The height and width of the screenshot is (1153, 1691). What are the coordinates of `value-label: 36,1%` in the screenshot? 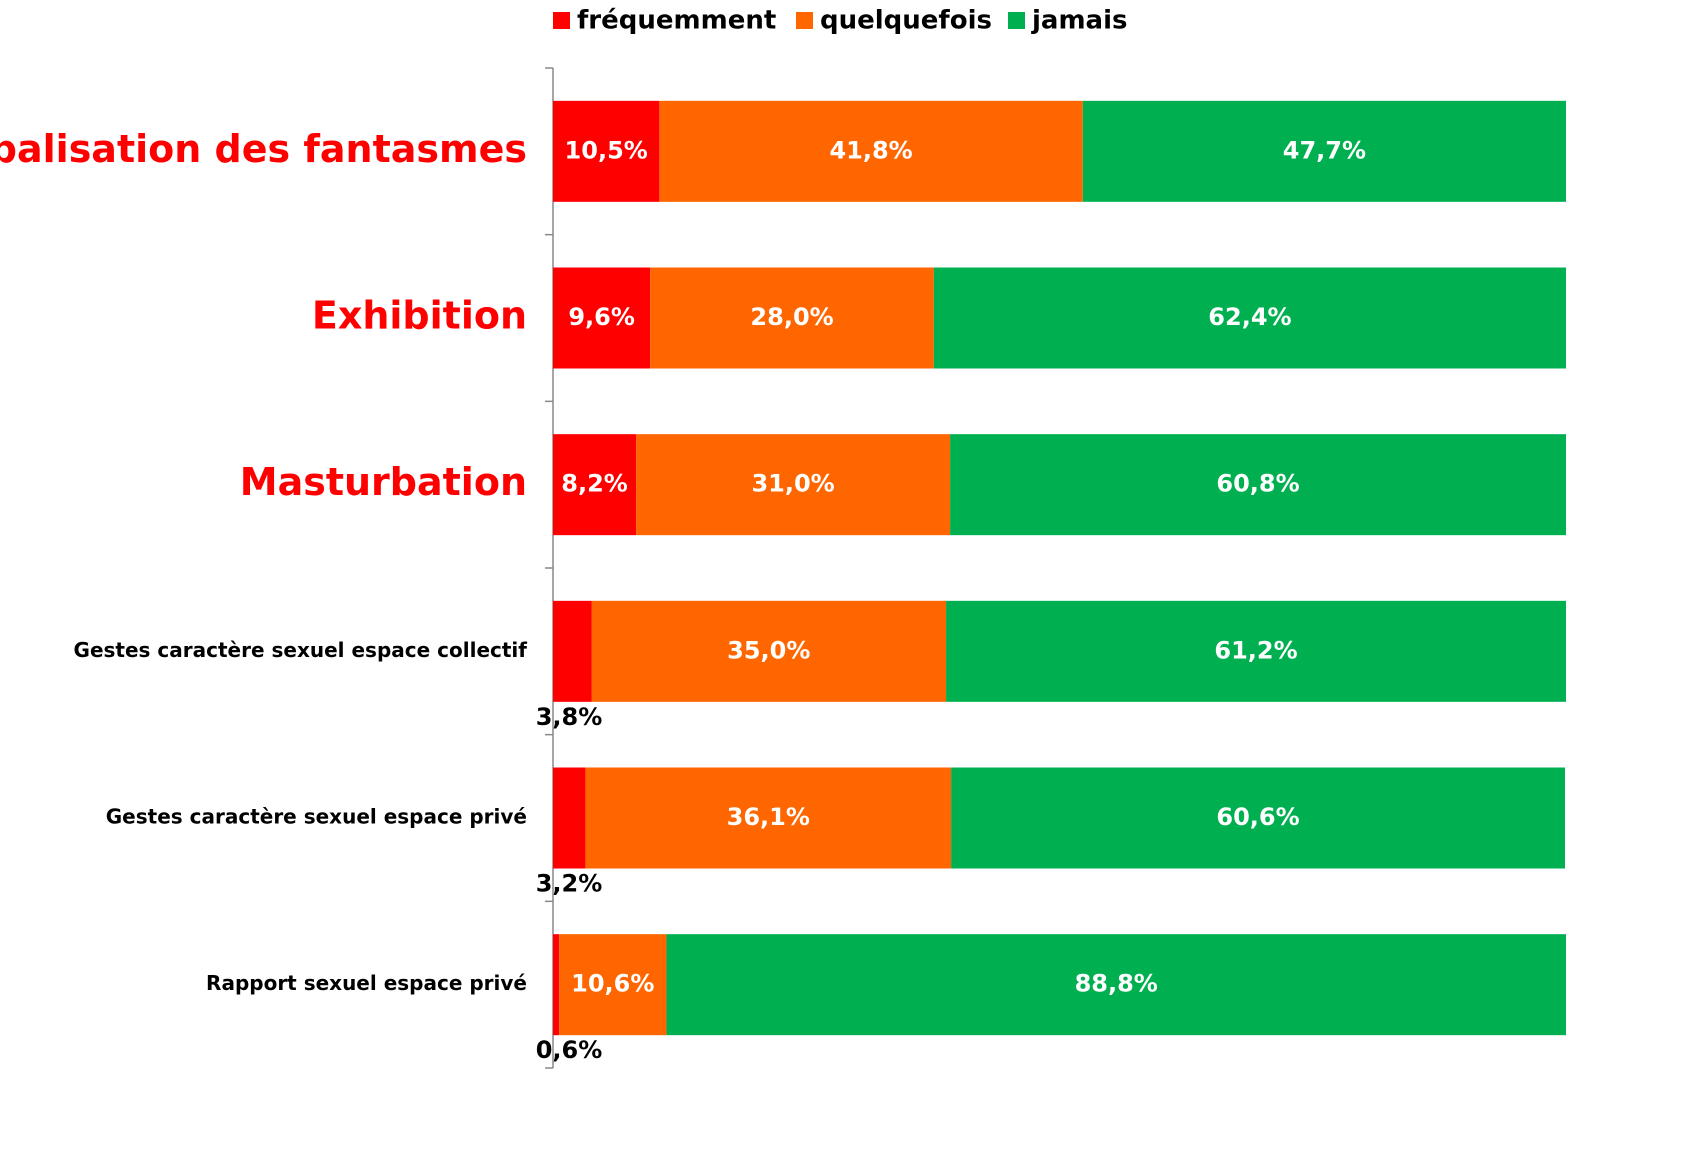 It's located at (768, 817).